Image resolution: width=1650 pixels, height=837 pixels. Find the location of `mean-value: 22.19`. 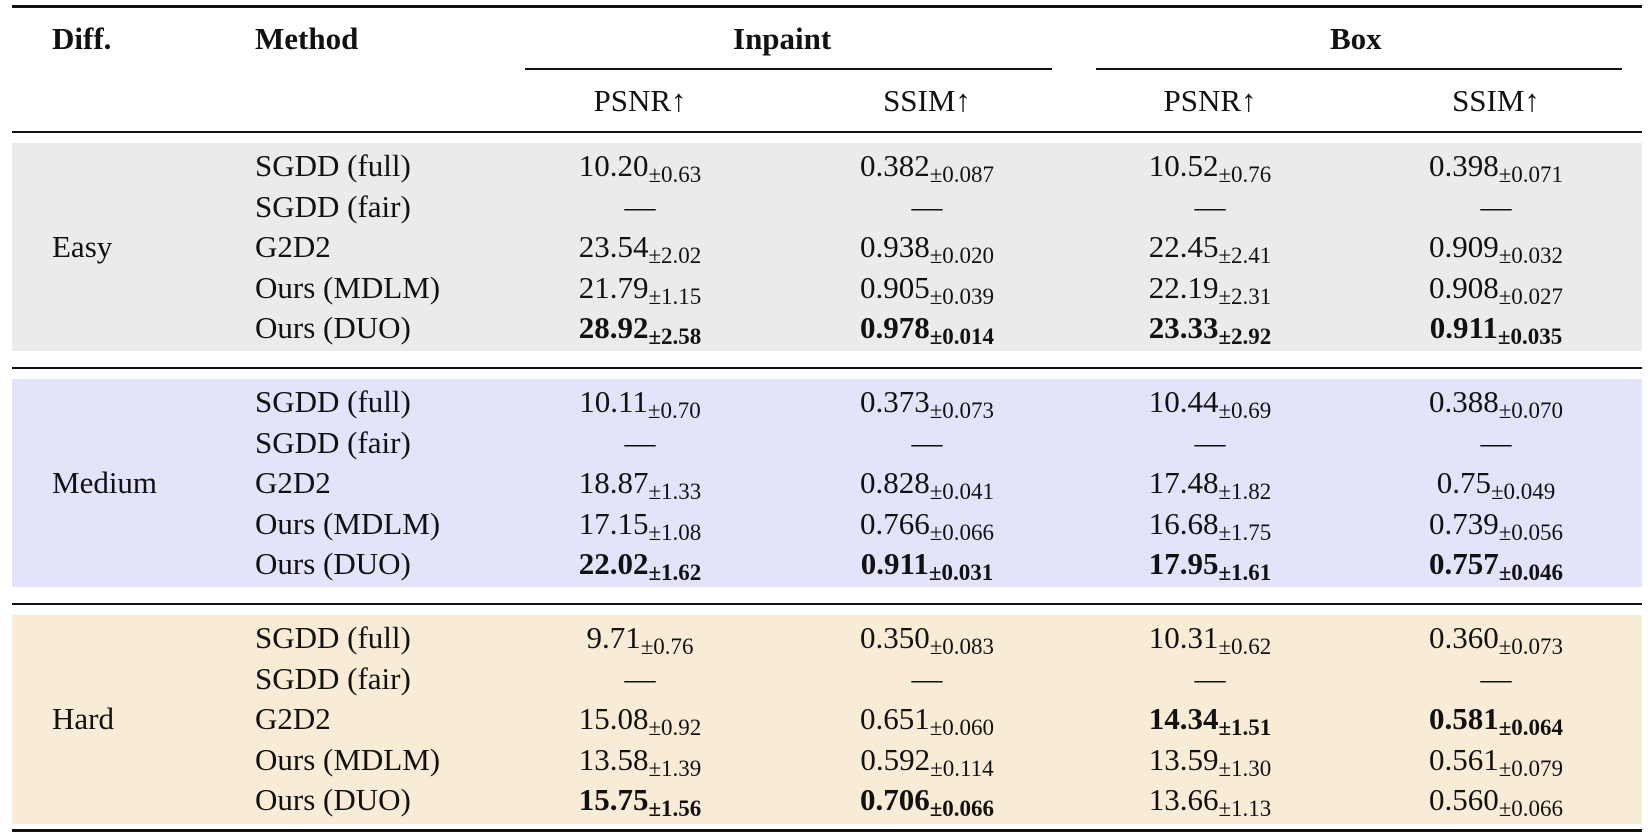

mean-value: 22.19 is located at coordinates (1183, 287).